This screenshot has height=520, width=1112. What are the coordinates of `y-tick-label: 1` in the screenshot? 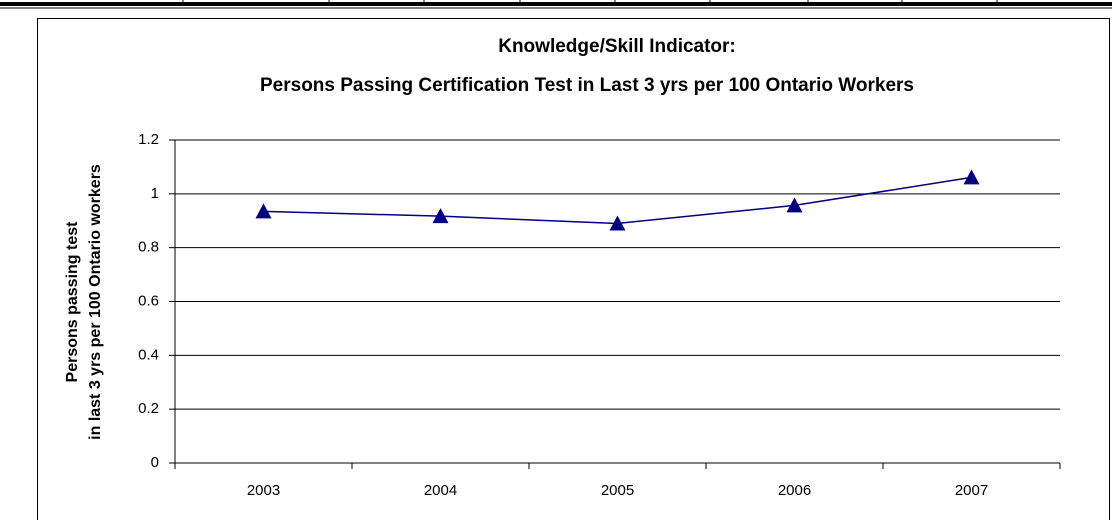 It's located at (155, 193).